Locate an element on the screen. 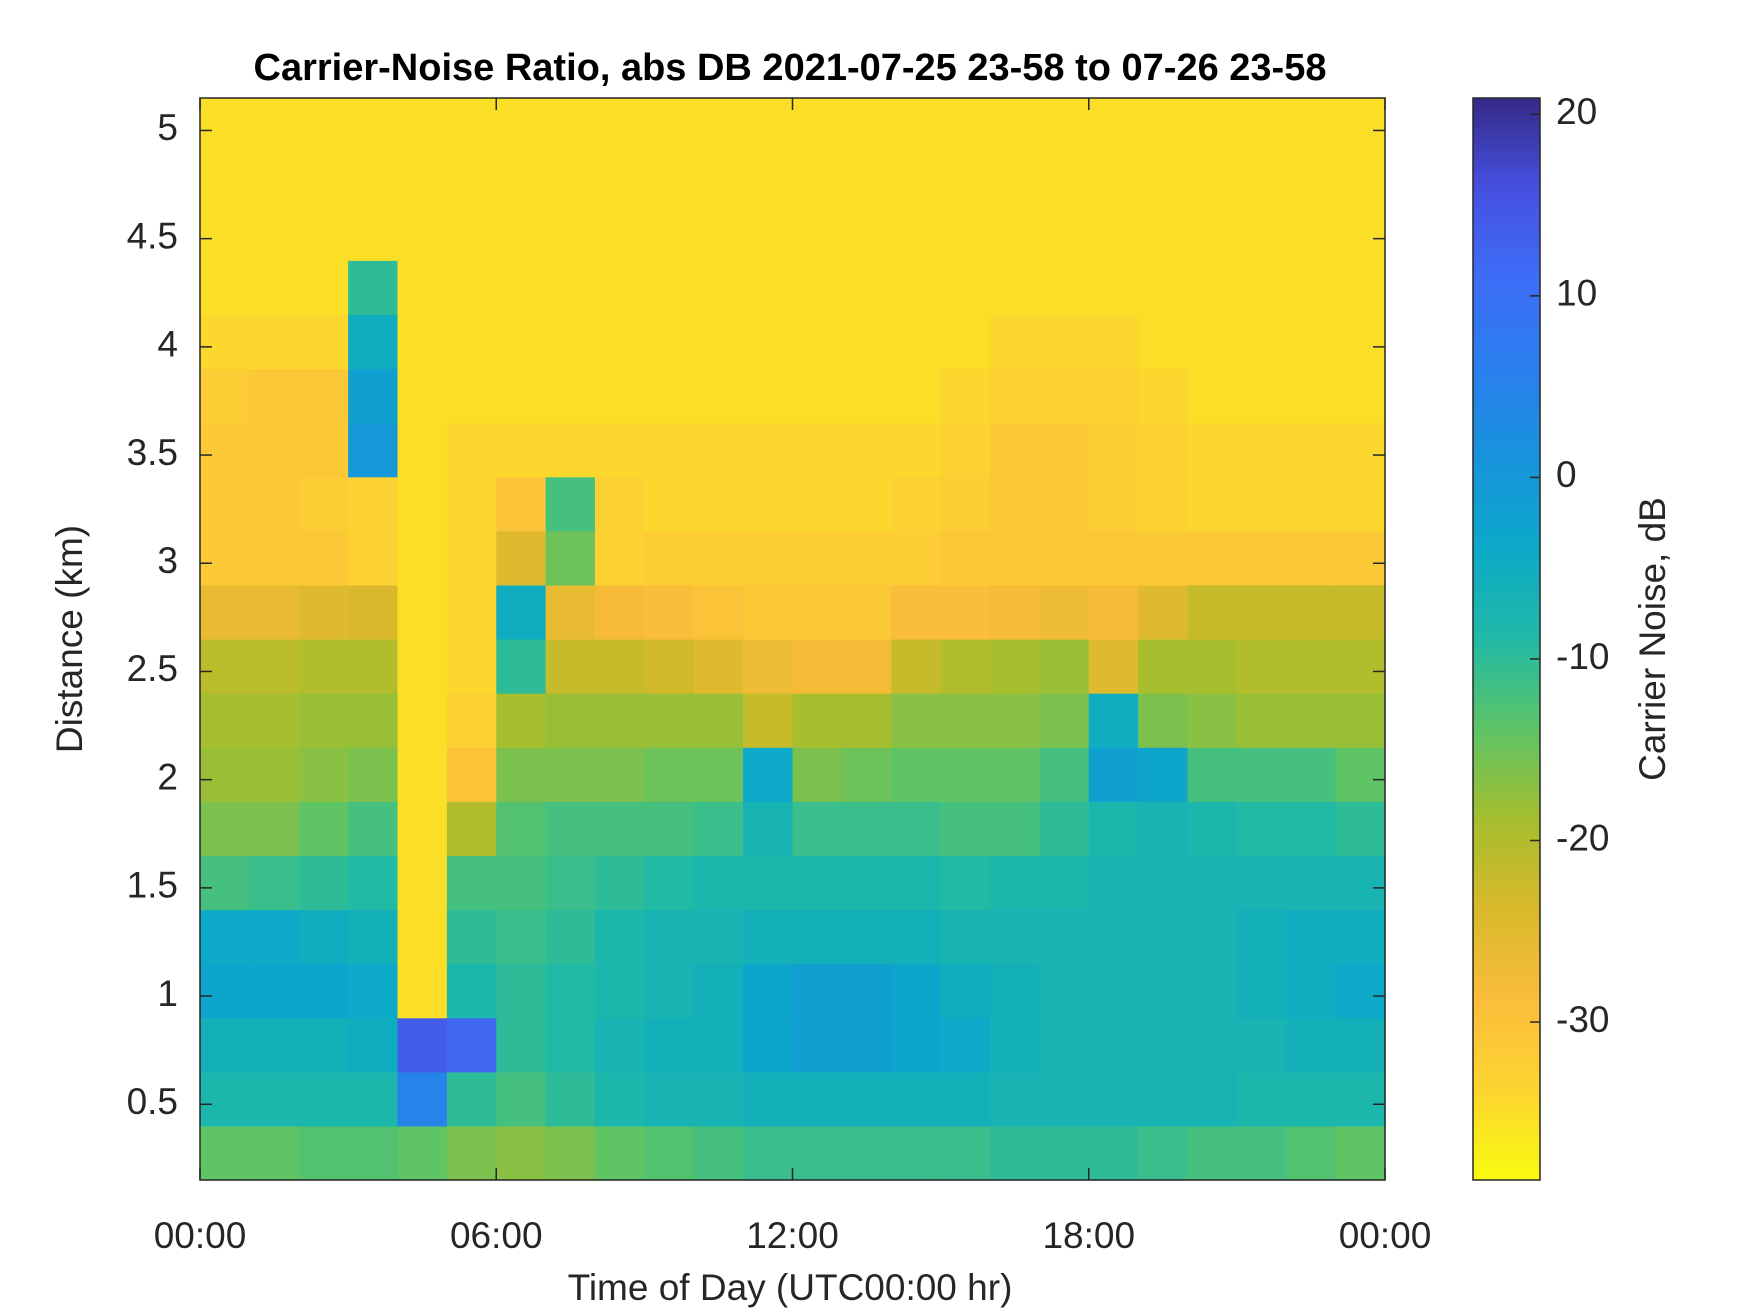 This screenshot has width=1750, height=1313. colorbar-tick-label: -10 is located at coordinates (1582, 656).